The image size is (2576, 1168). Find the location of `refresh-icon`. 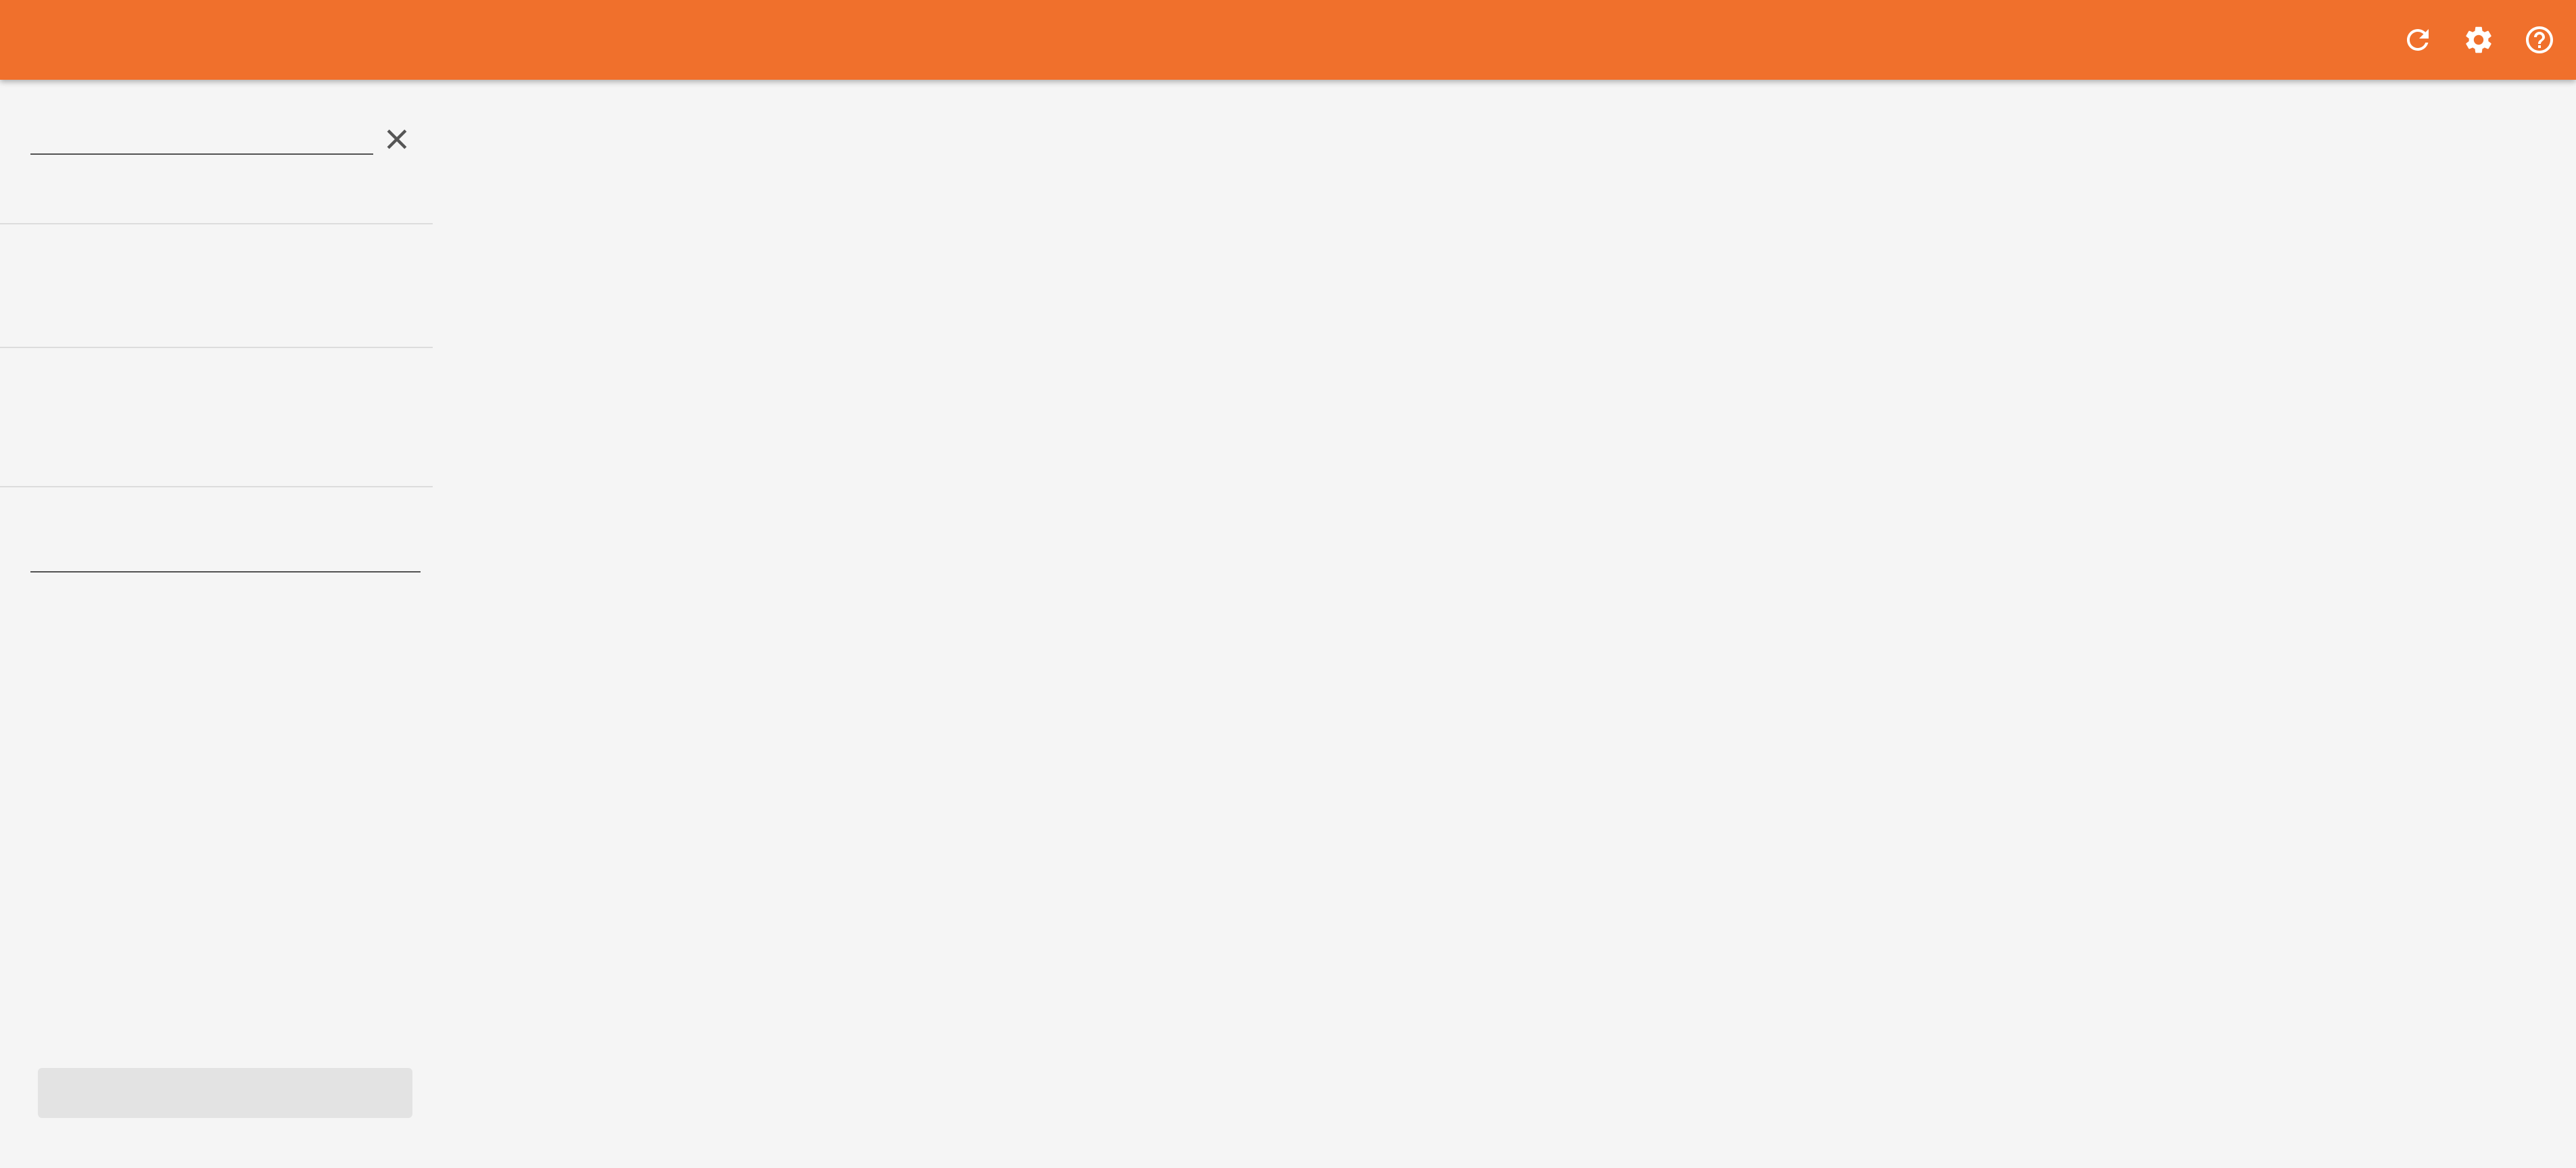

refresh-icon is located at coordinates (2418, 40).